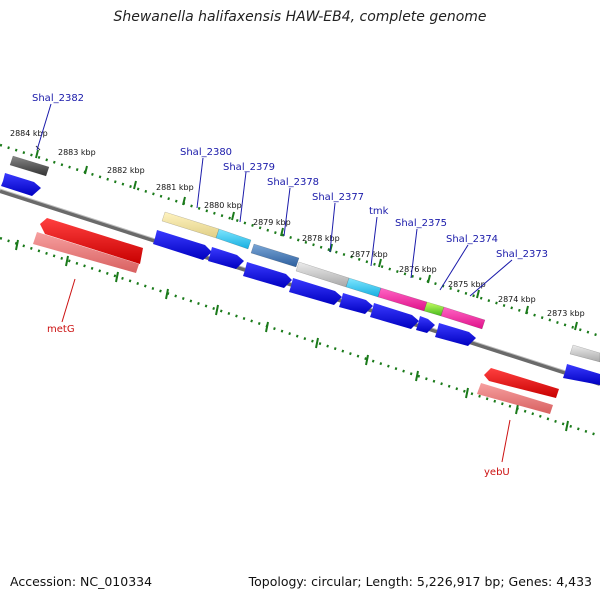 The height and width of the screenshot is (600, 600). I want to click on gene-tmk-cog-bar, so click(363, 287).